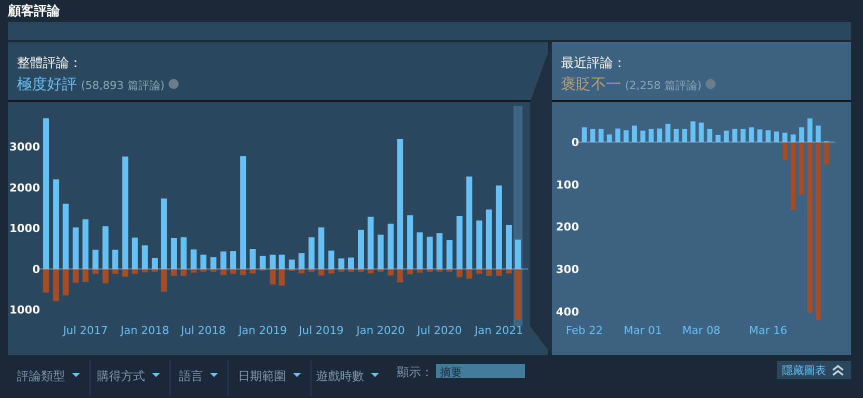  I want to click on x-tick-label: Jan 2019, so click(263, 330).